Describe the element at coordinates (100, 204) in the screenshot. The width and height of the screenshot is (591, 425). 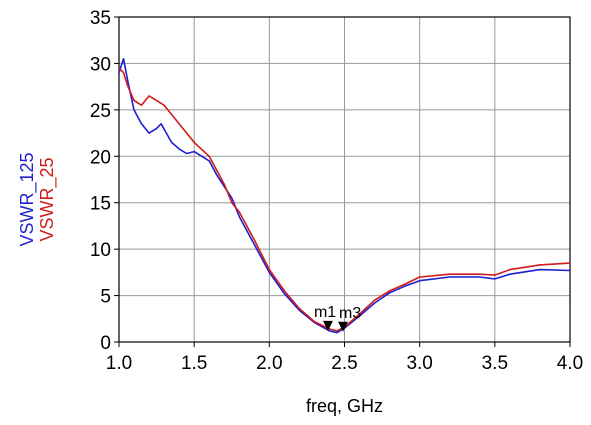
I see `y-tick-label: 15` at that location.